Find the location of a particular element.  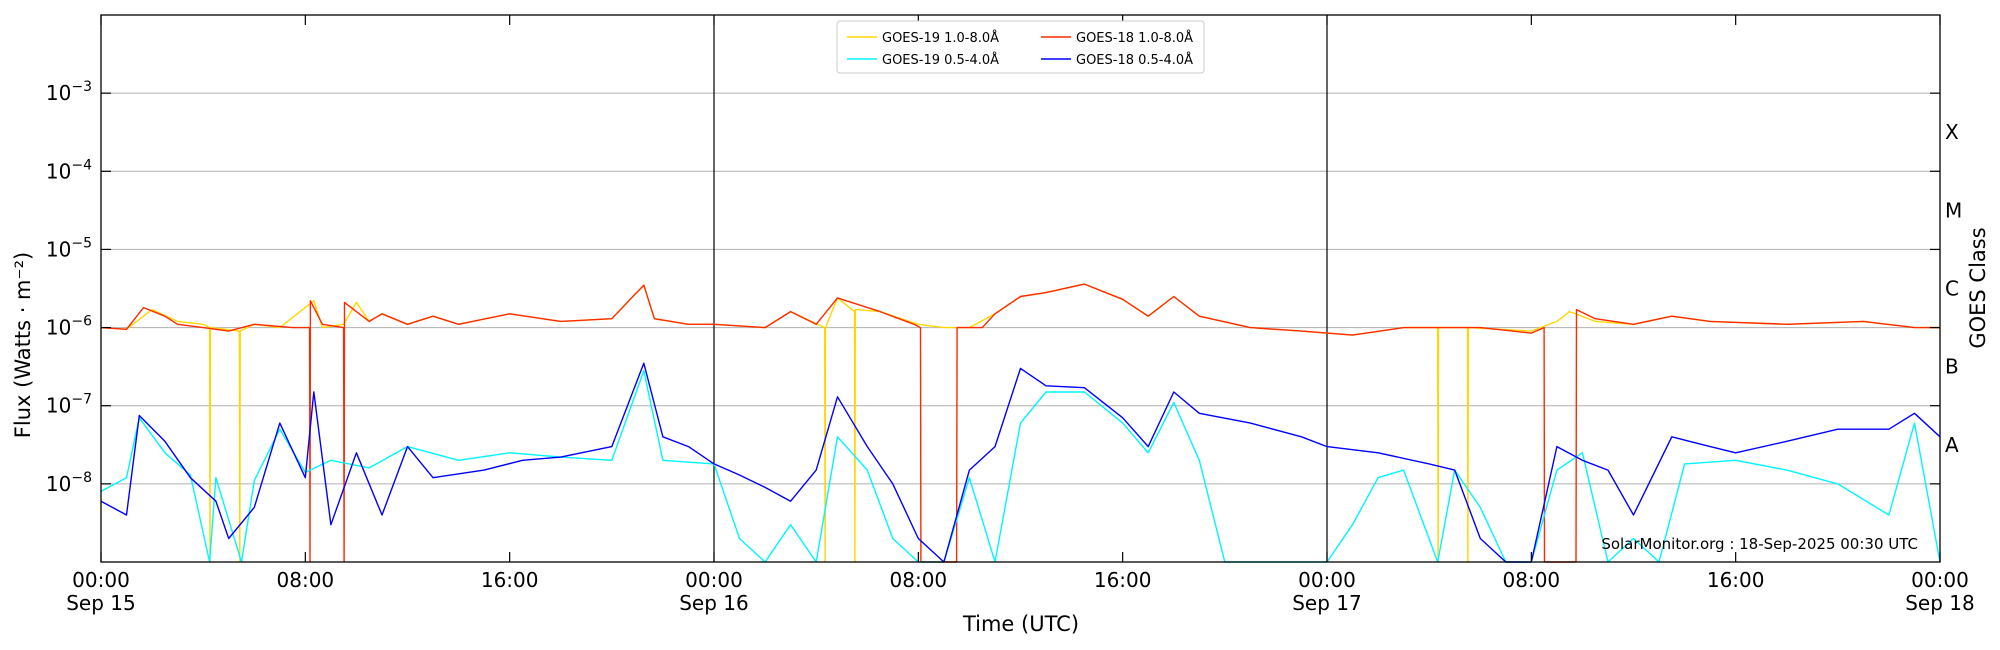

legend-entry-label: GOES-19 1.0-8.0Å is located at coordinates (940, 38).